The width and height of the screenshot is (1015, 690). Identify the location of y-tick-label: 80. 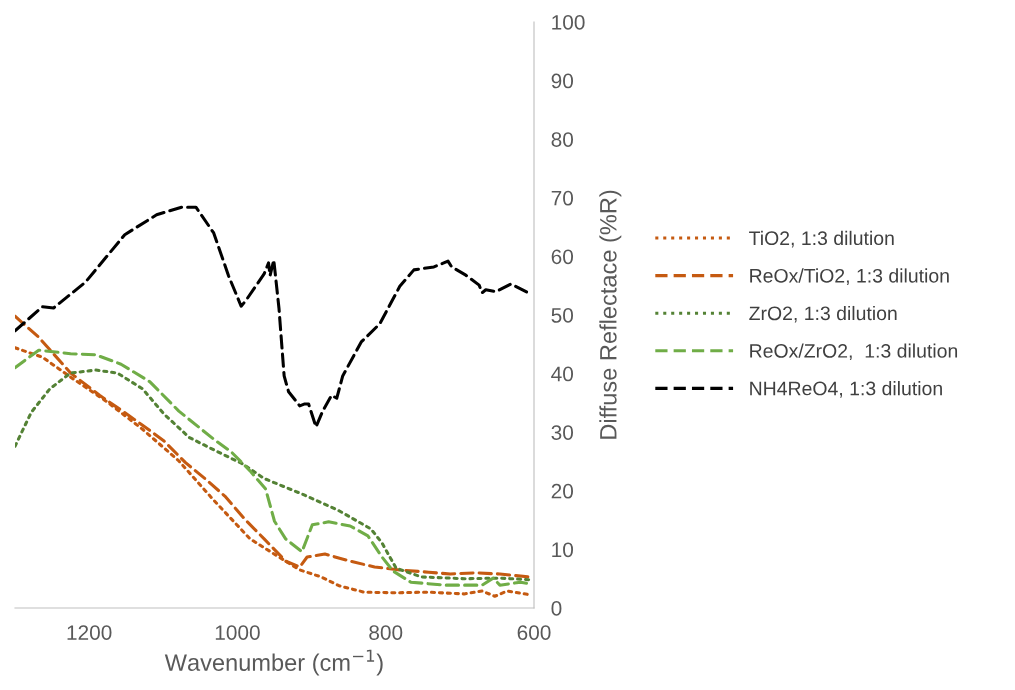
(562, 139).